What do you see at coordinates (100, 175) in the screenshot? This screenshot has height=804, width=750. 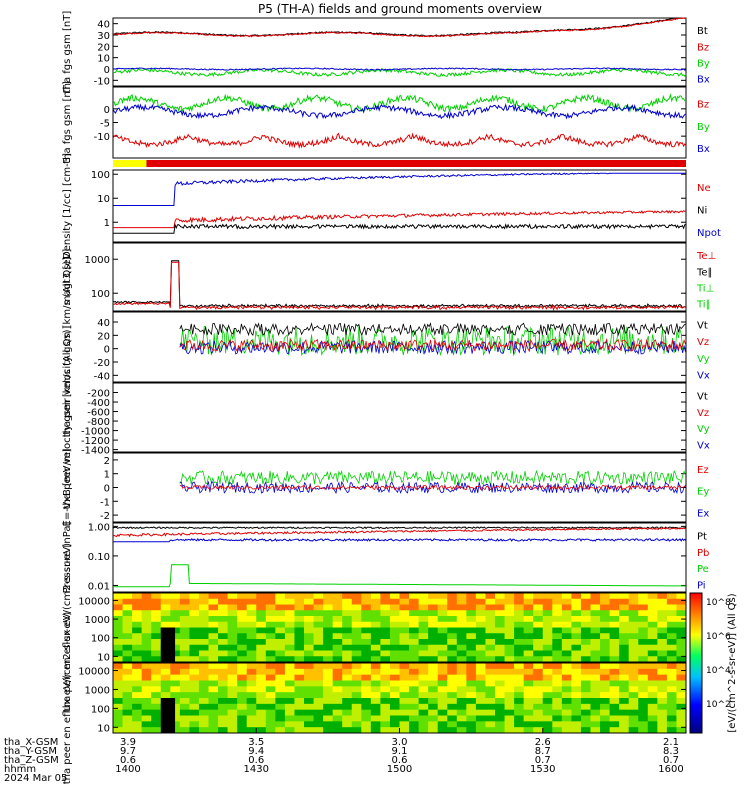 I see `density-ytick-label: 100` at bounding box center [100, 175].